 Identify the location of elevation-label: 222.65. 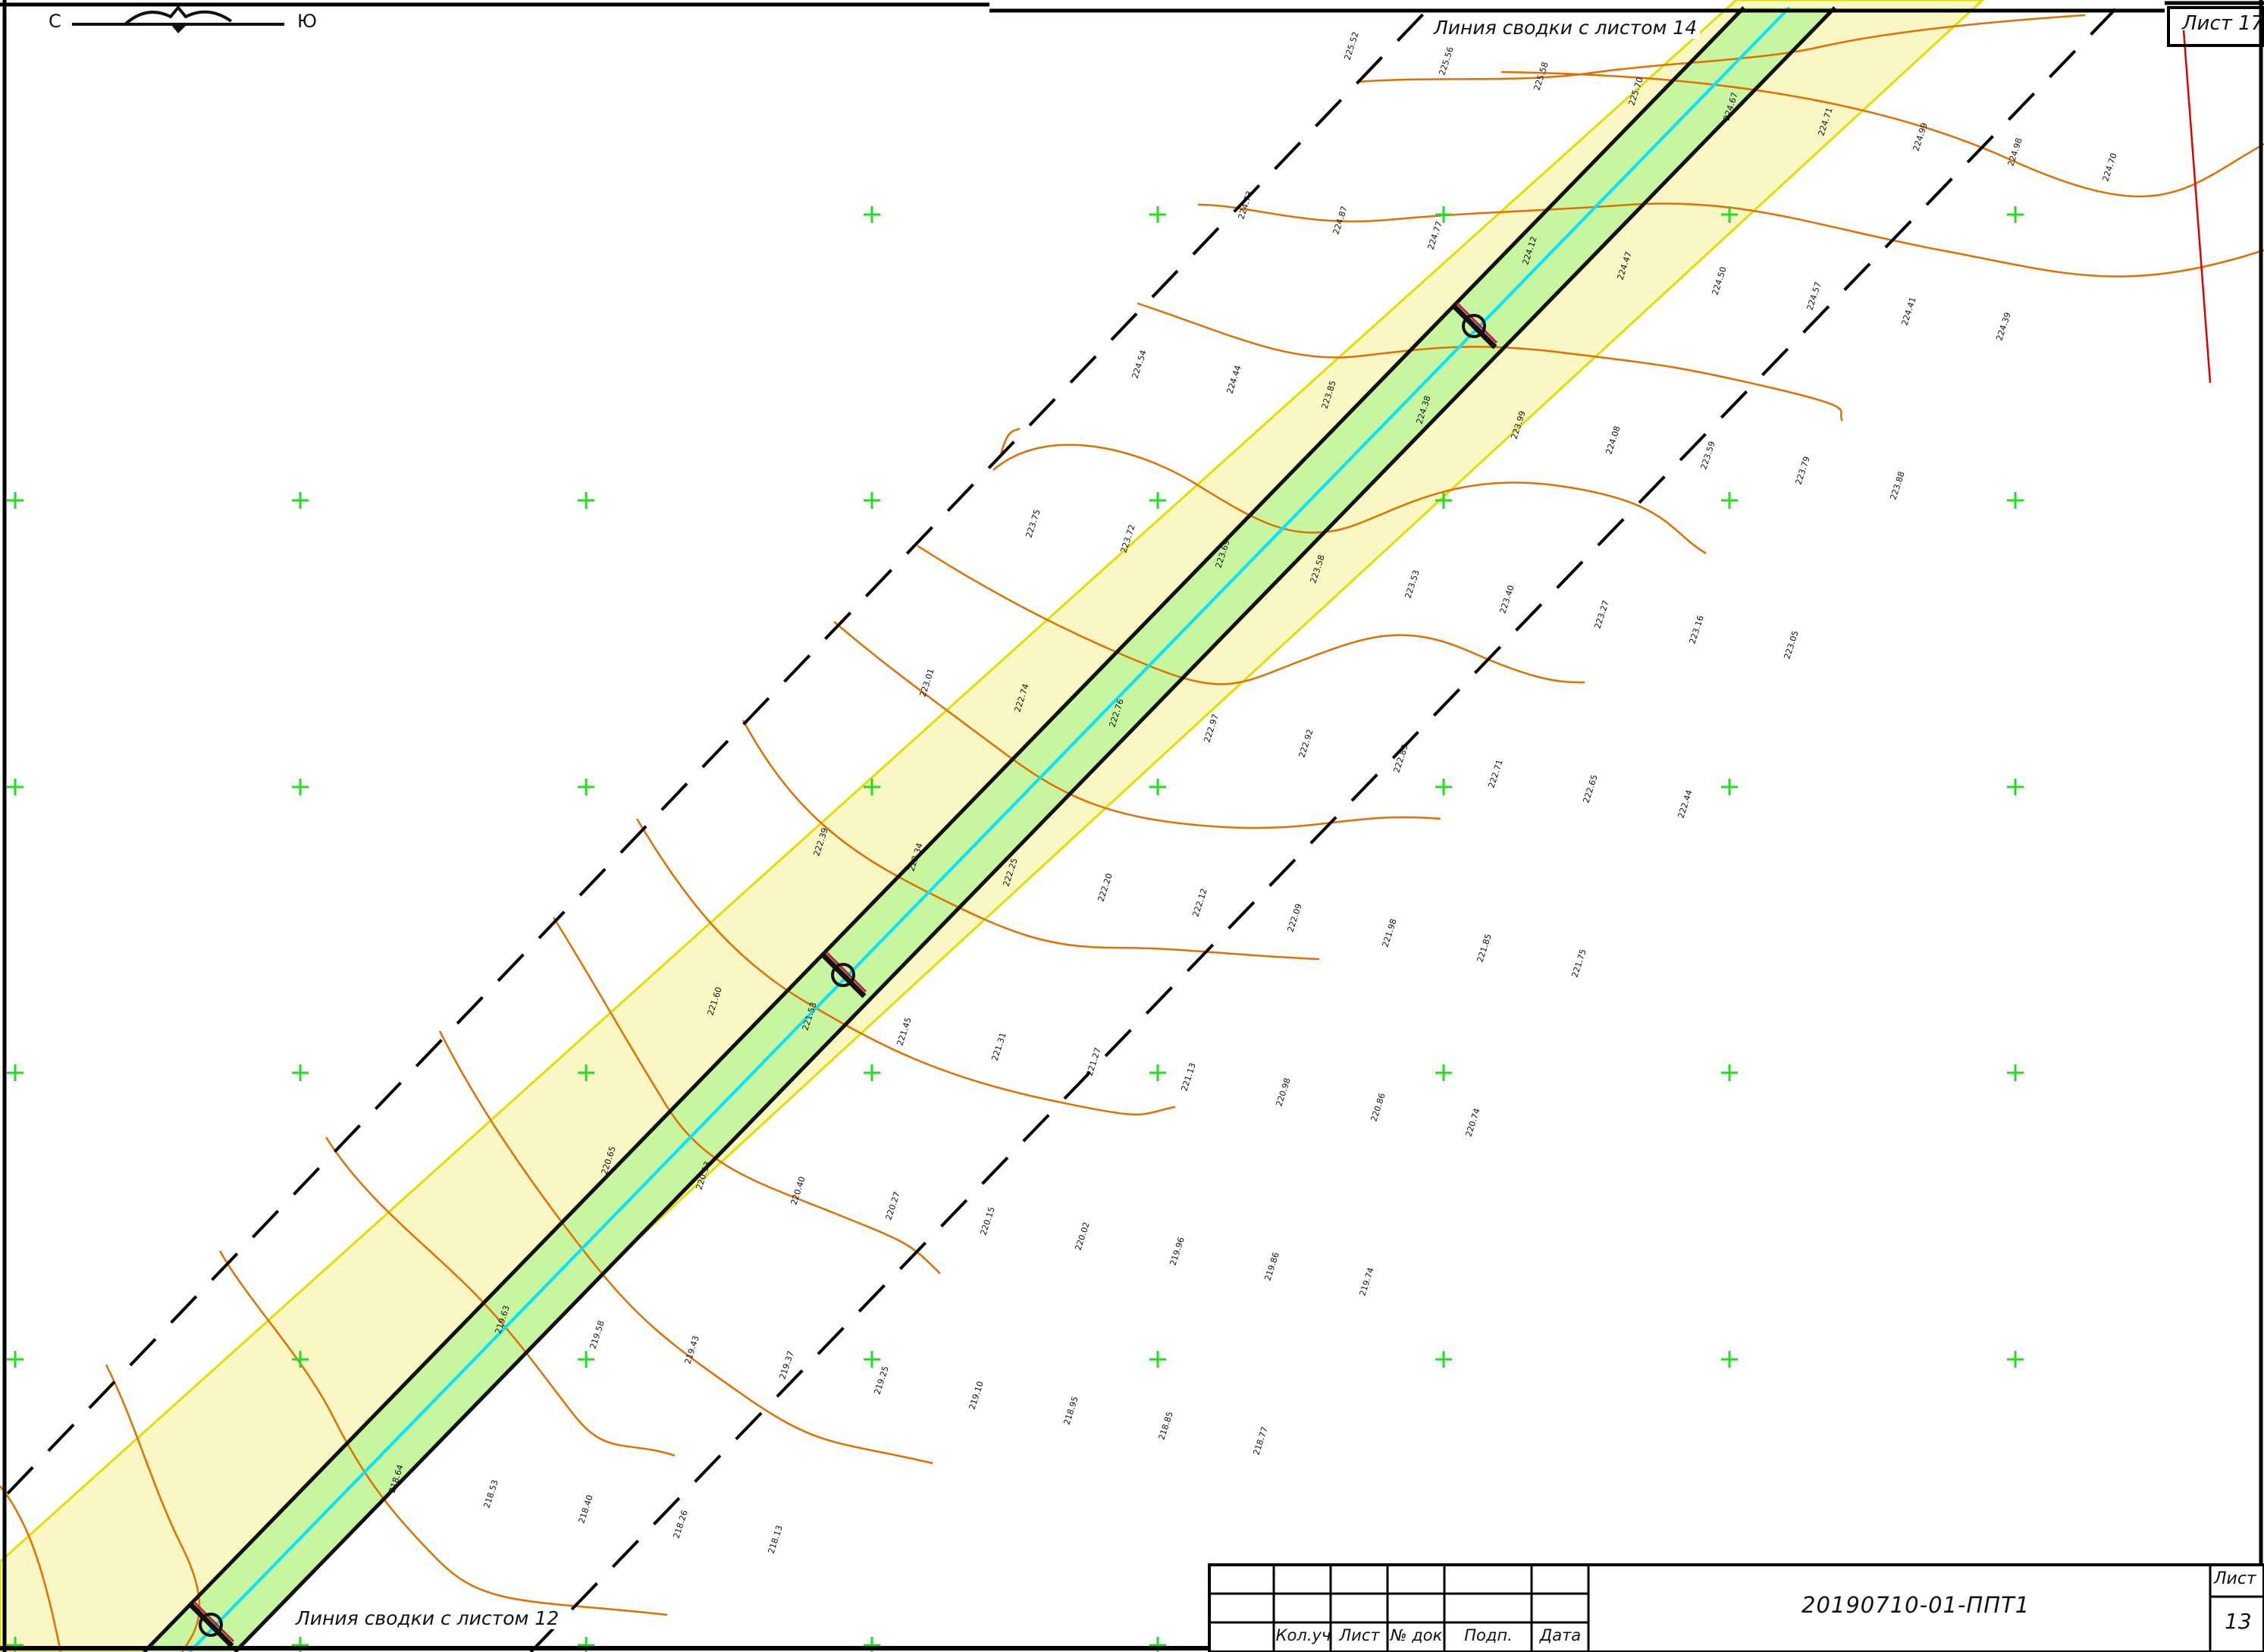
(1590, 788).